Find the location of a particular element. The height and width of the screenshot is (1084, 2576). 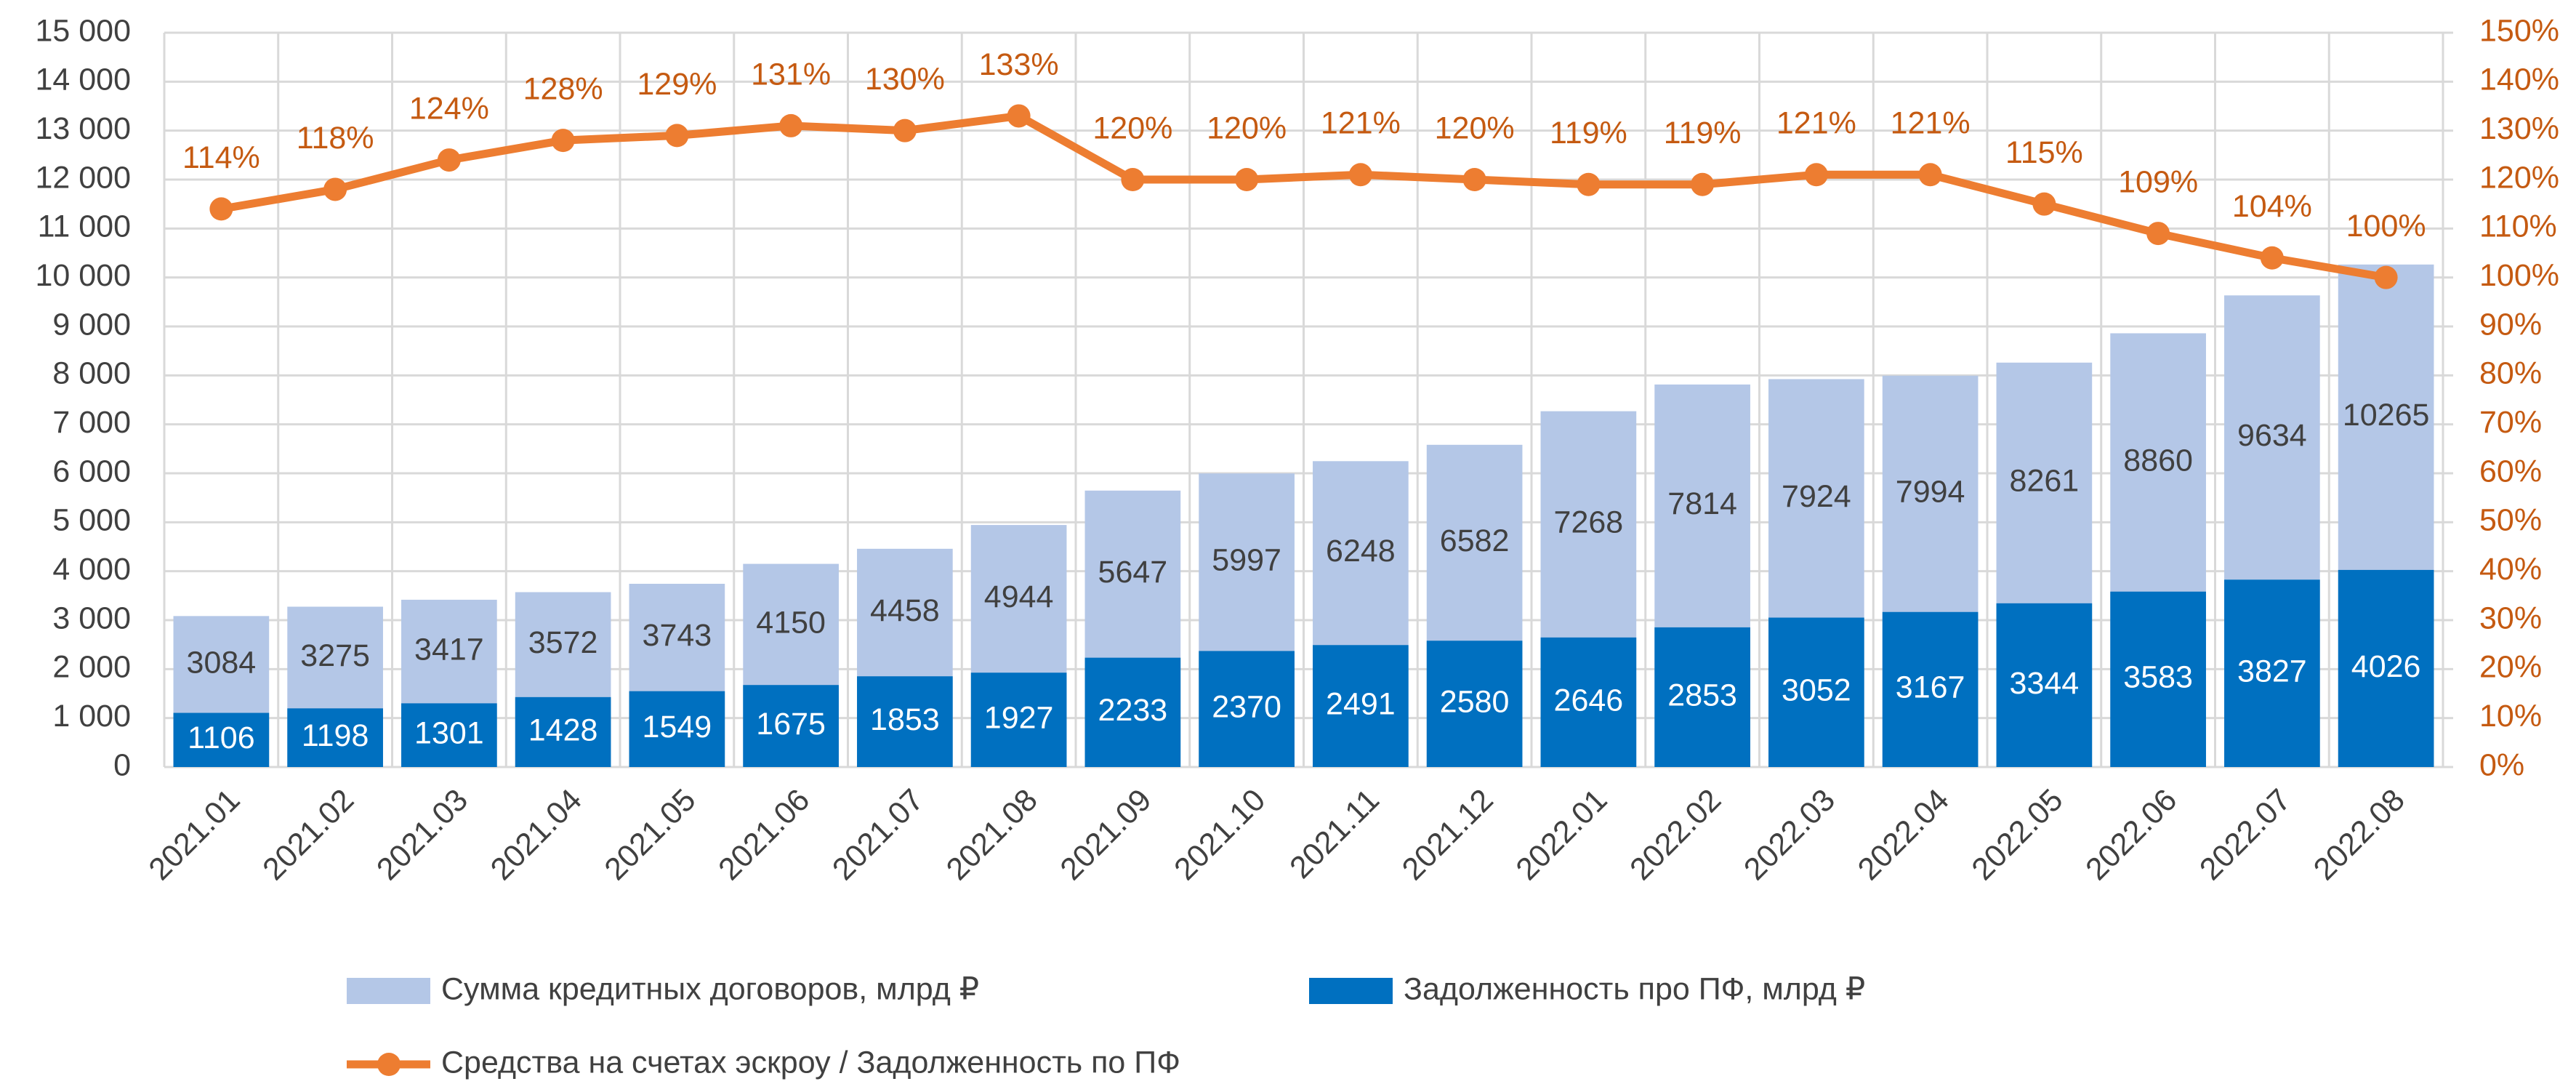

x-tick-label: 2022.06 is located at coordinates (2131, 834).